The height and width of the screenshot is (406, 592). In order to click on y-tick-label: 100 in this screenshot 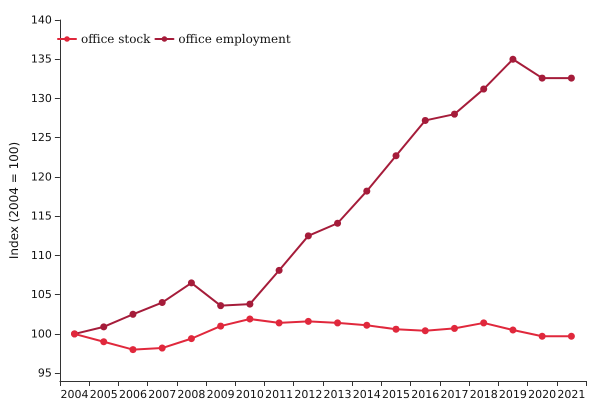, I will do `click(41, 333)`.